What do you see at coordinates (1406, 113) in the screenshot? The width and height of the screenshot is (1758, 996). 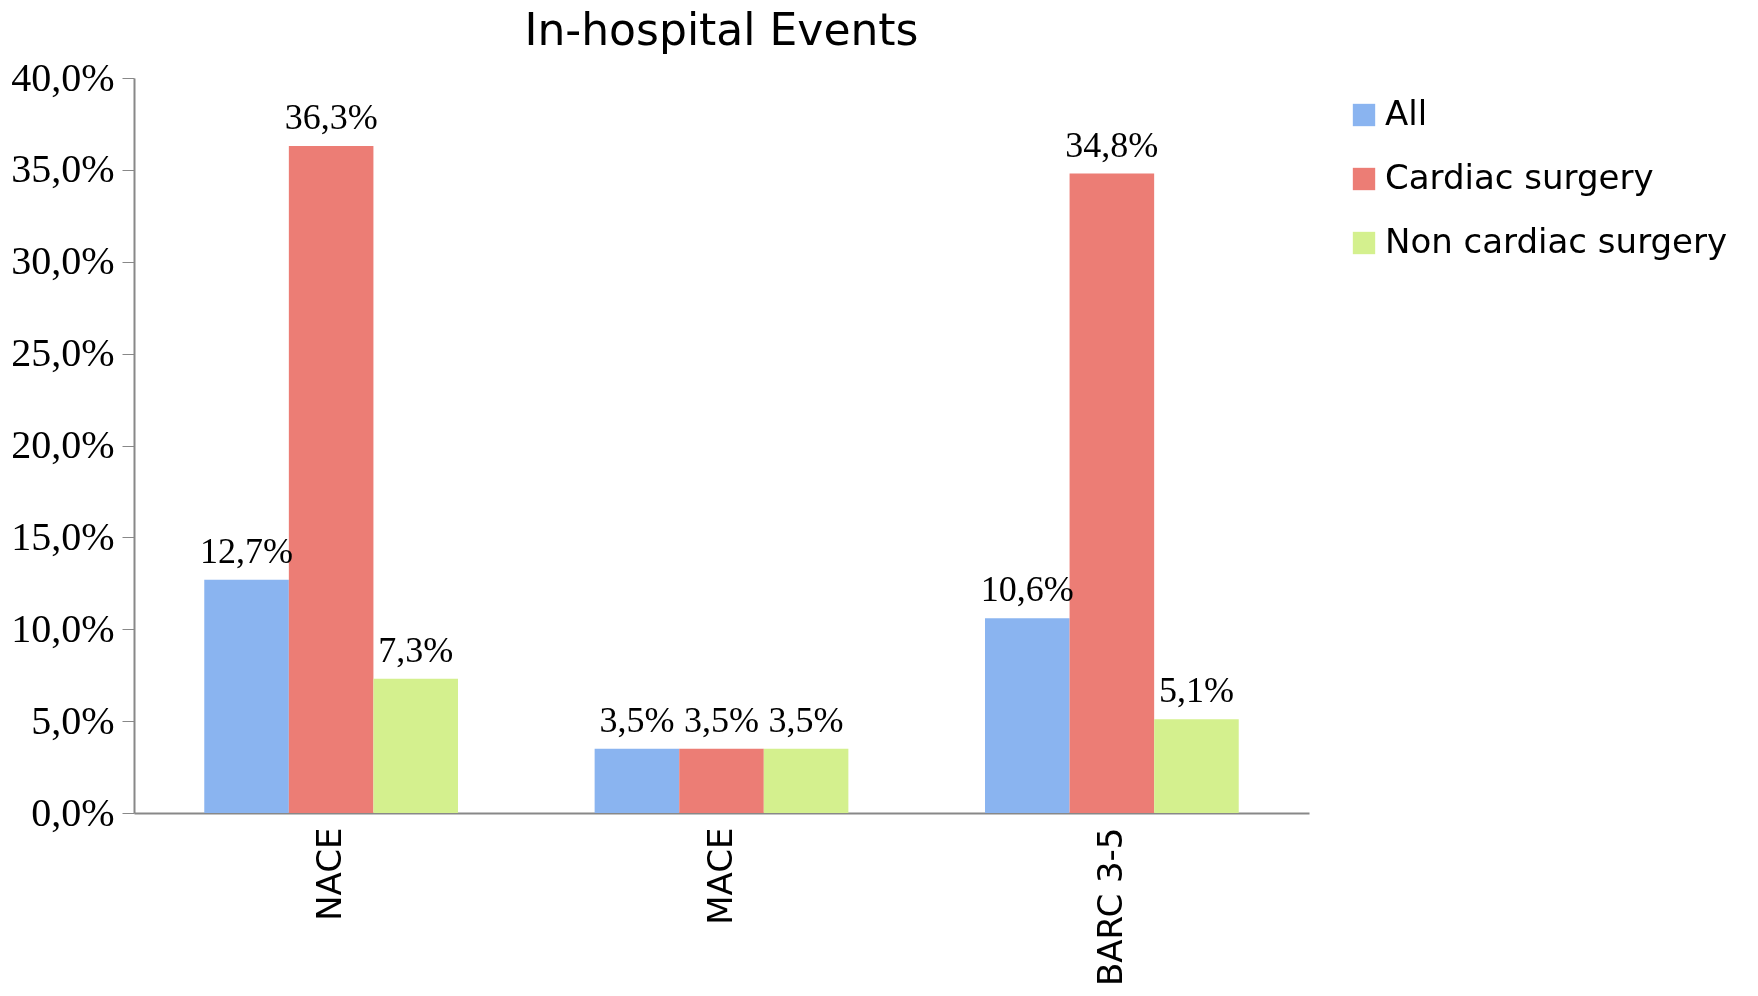 I see `legend-label: All` at bounding box center [1406, 113].